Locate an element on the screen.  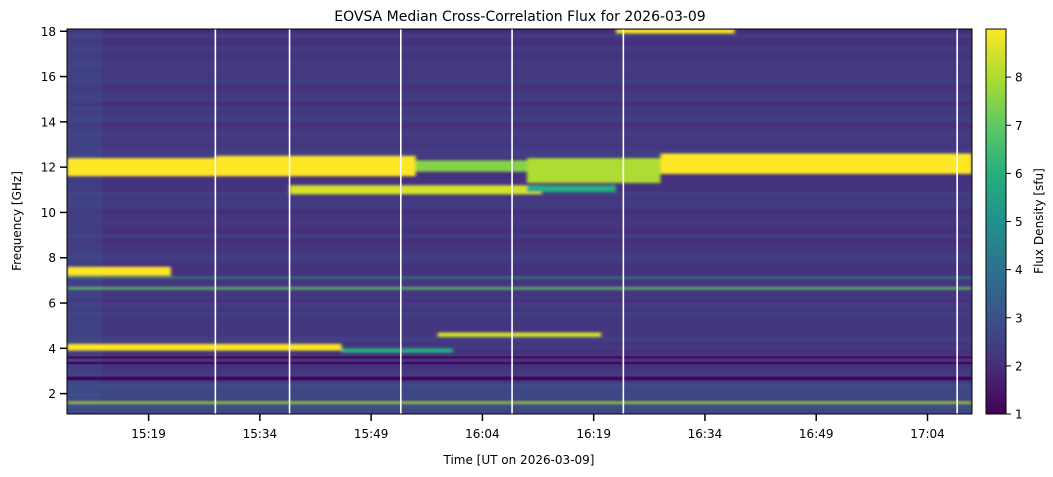
x-tick-label: 15:19 is located at coordinates (148, 434).